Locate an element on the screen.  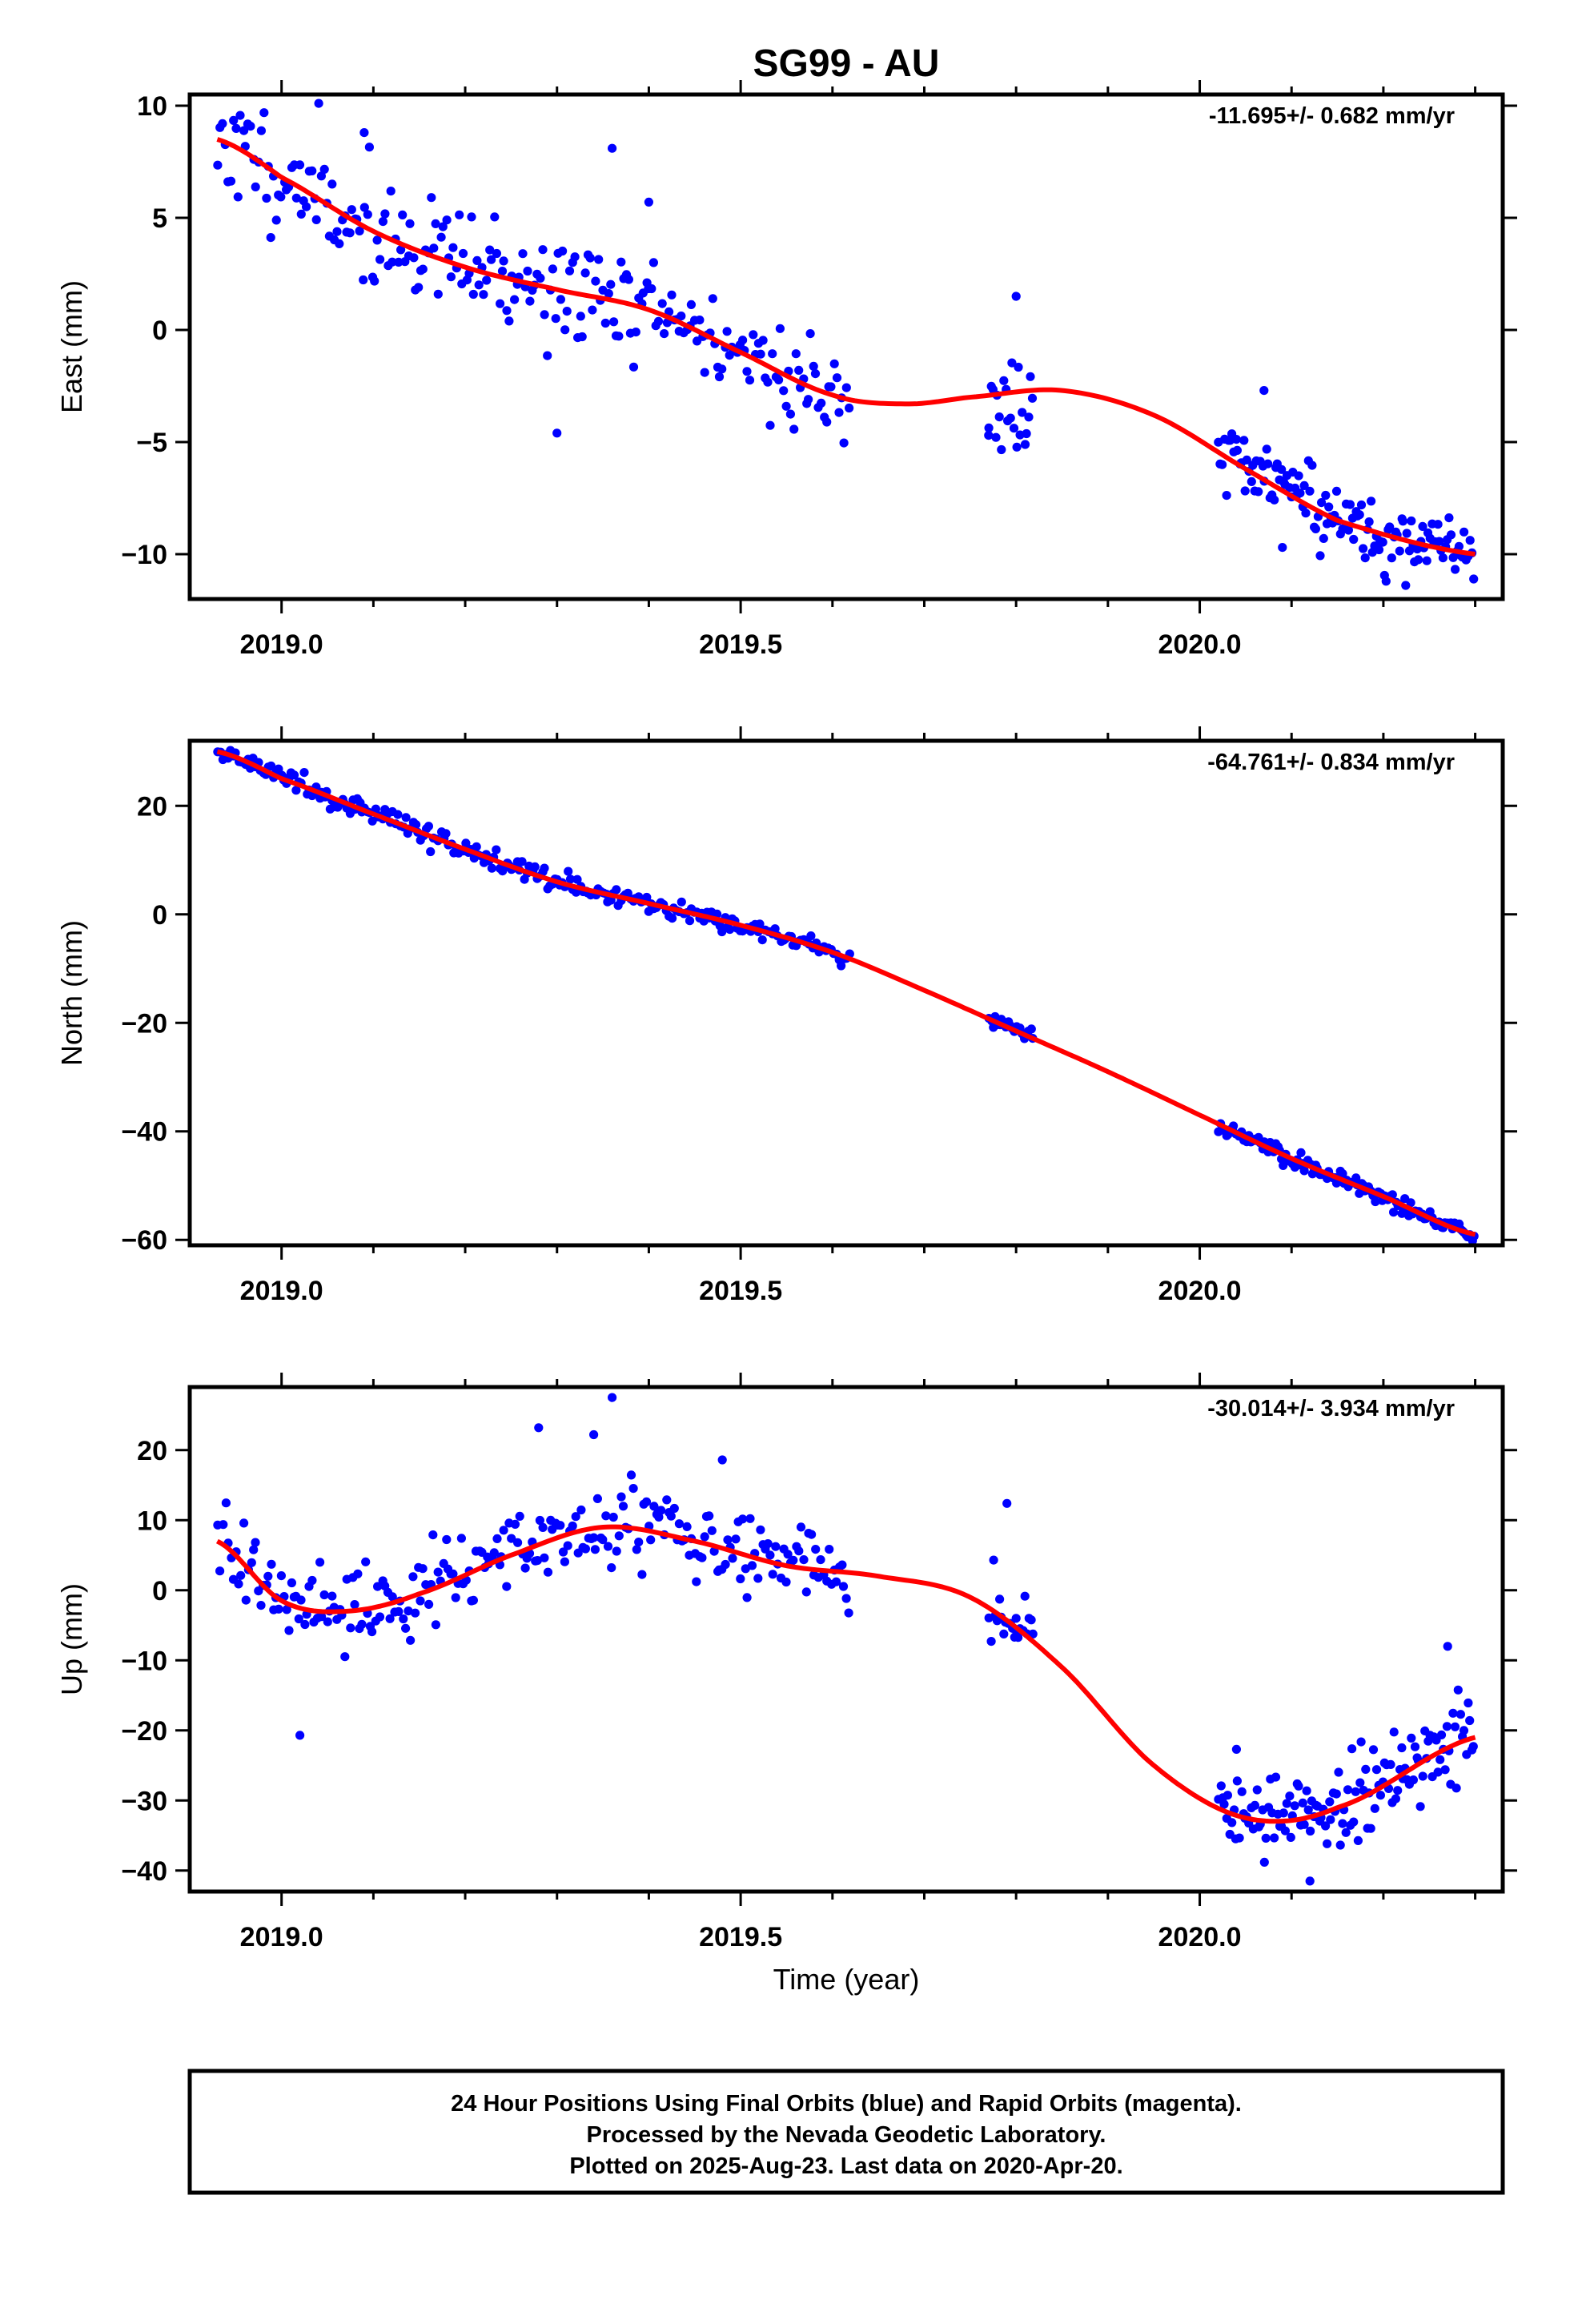
y-tick-label: −20 is located at coordinates (144, 1023).